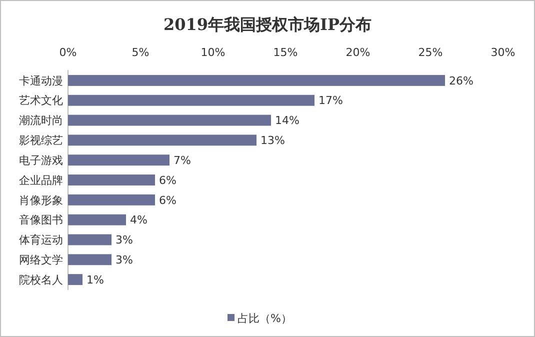 This screenshot has height=337, width=535. Describe the element at coordinates (272, 141) in the screenshot. I see `text: 13%` at that location.